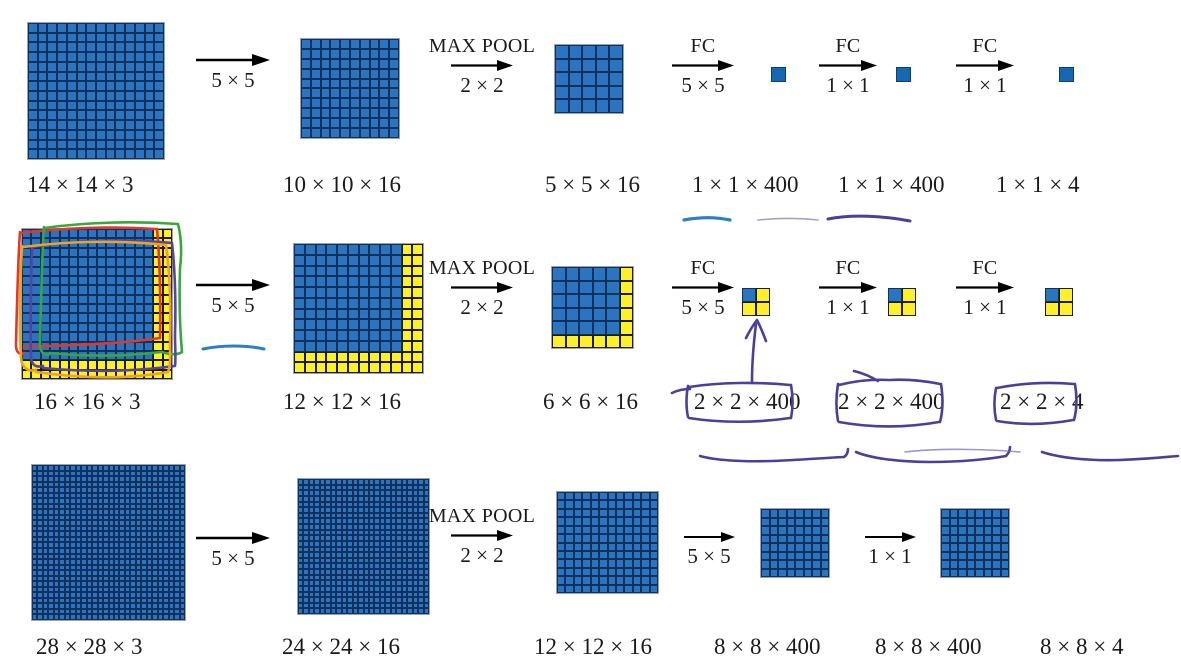  Describe the element at coordinates (593, 646) in the screenshot. I see `shape-label-r3-2: 12 × 12 × 16` at that location.